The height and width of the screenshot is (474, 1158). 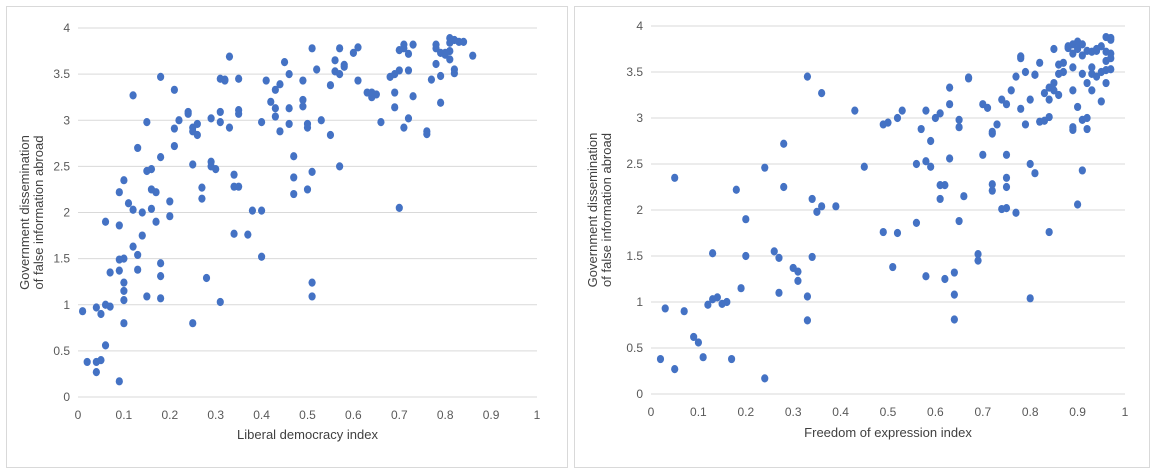 What do you see at coordinates (66, 305) in the screenshot?
I see `y-tick-label: 1` at bounding box center [66, 305].